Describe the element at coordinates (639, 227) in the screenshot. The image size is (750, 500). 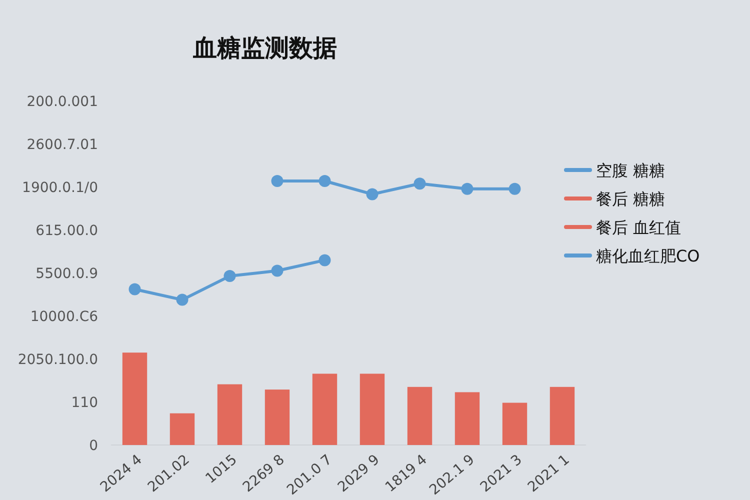
I see `legend-label: 餐后 血红值` at that location.